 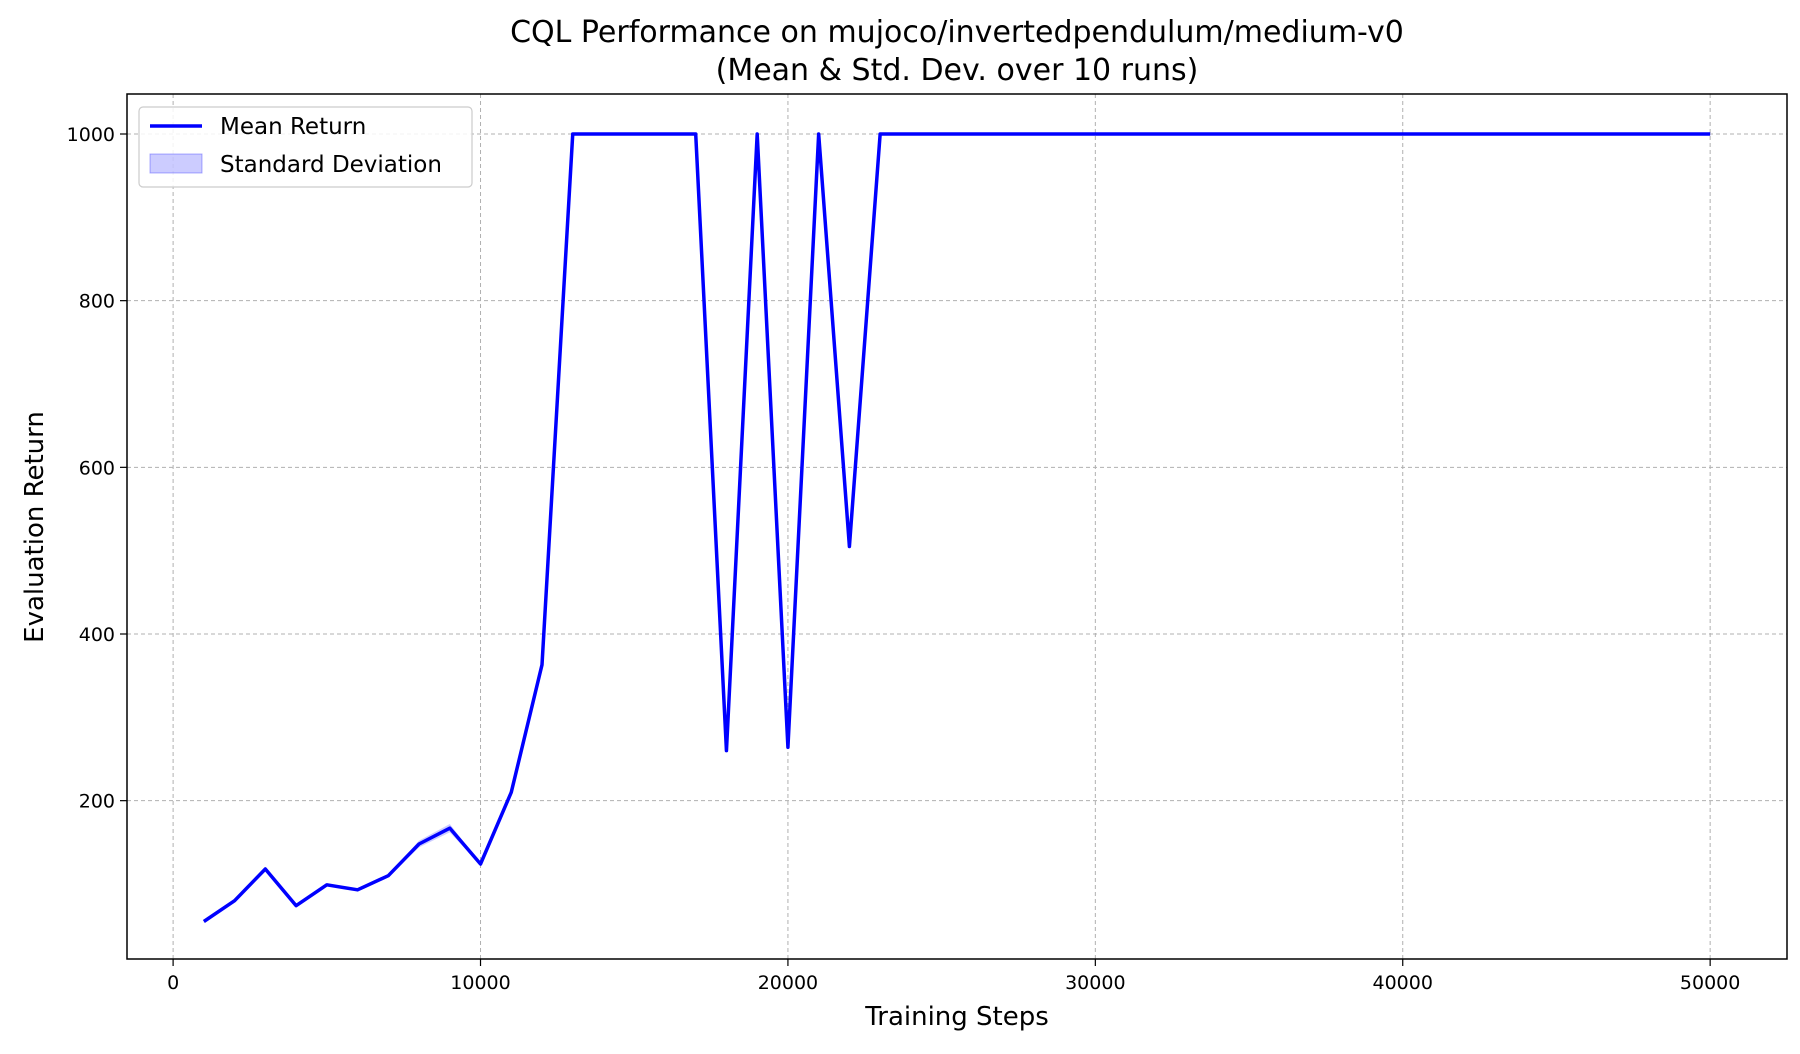 I want to click on x-tick-label: 50000, so click(x=1710, y=983).